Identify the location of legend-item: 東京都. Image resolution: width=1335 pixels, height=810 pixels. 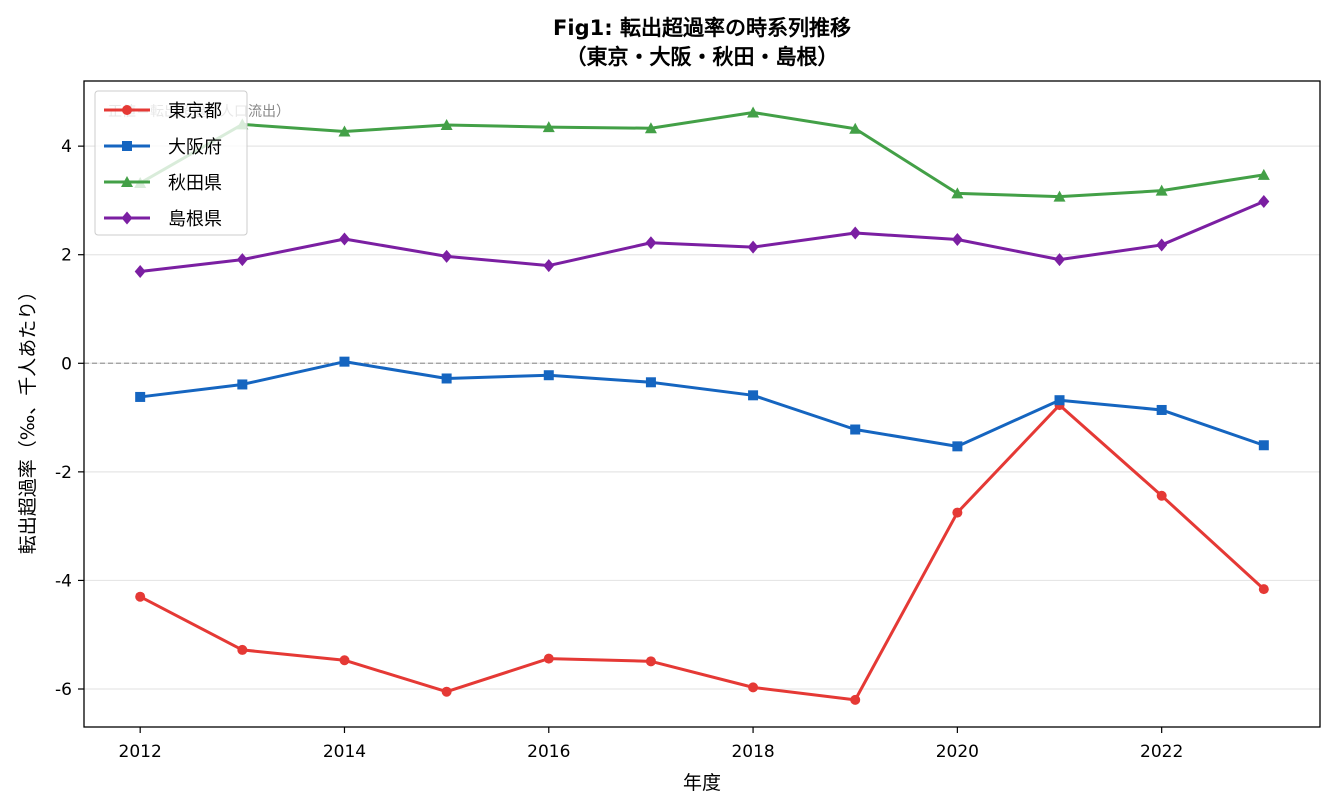
(163, 111).